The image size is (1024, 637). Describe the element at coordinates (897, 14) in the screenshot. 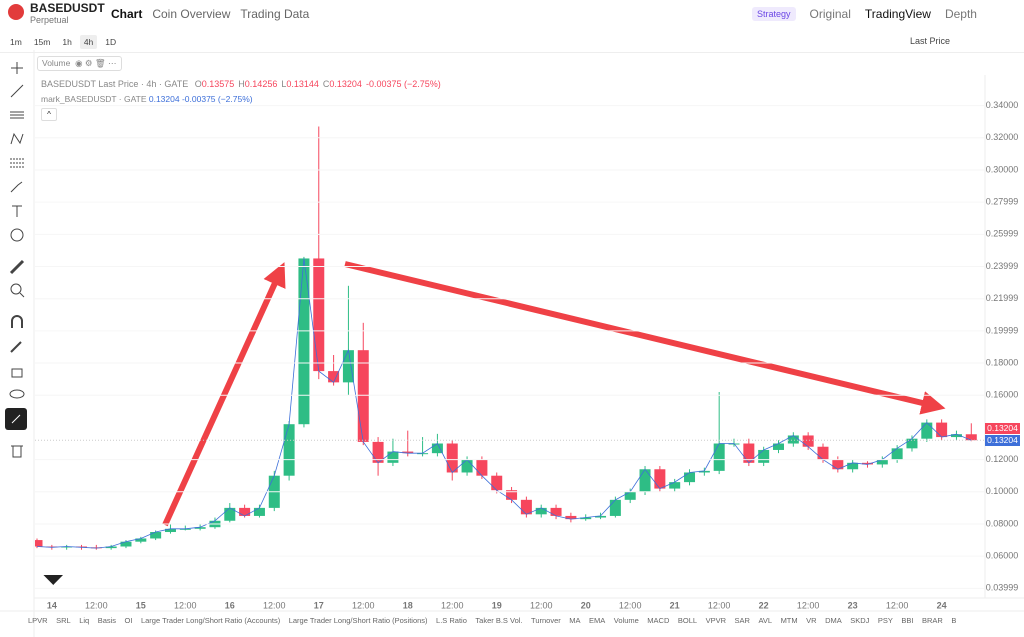

I see `view-tab: TradingView` at that location.